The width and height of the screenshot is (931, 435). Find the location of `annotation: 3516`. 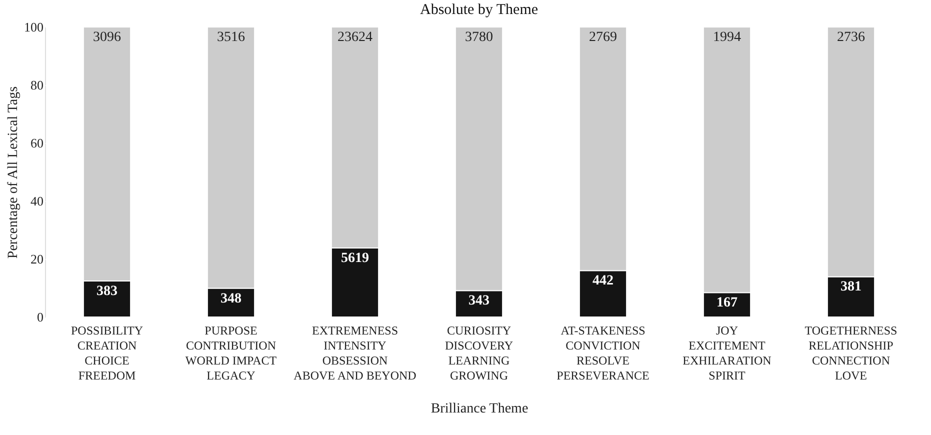

annotation: 3516 is located at coordinates (231, 37).